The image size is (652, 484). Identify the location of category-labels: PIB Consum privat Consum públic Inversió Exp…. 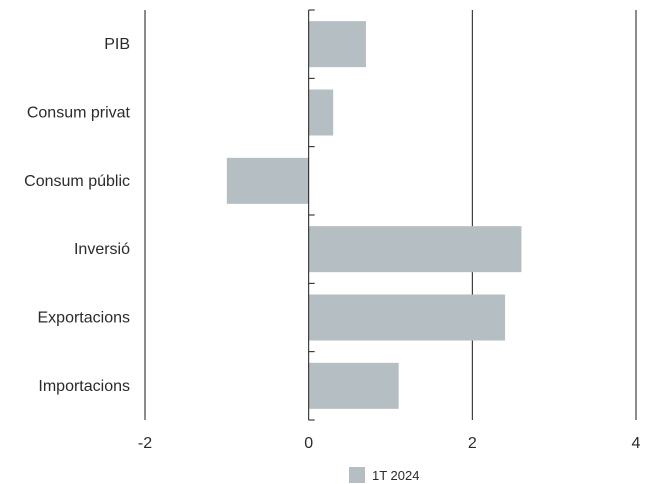
(77, 215).